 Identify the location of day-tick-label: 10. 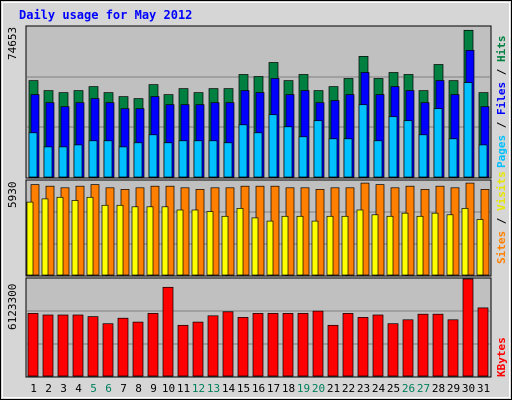
(168, 388).